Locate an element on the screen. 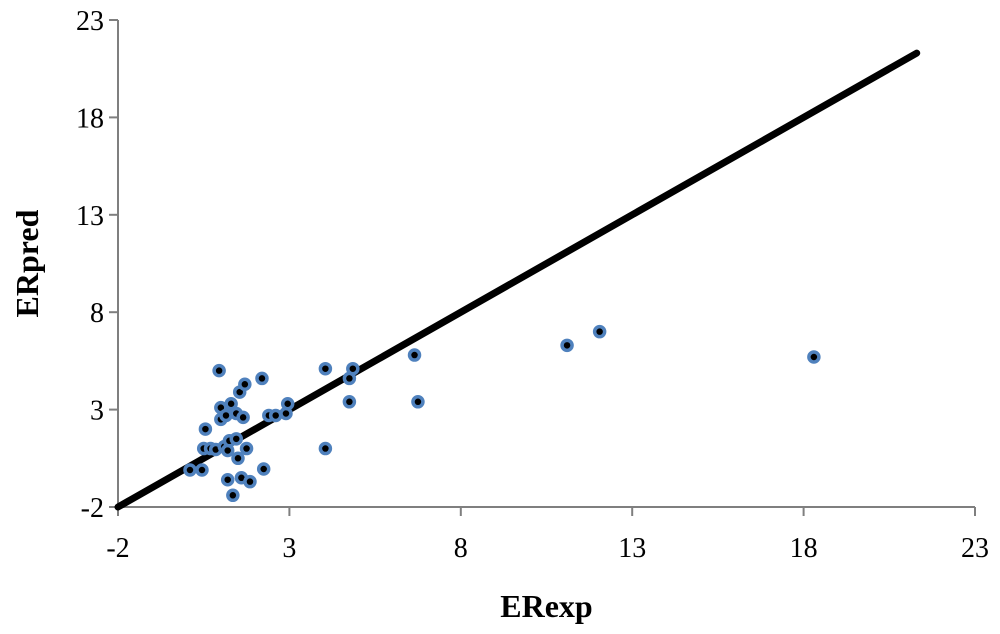 The width and height of the screenshot is (1000, 634). y-tick-label: 3 is located at coordinates (97, 411).